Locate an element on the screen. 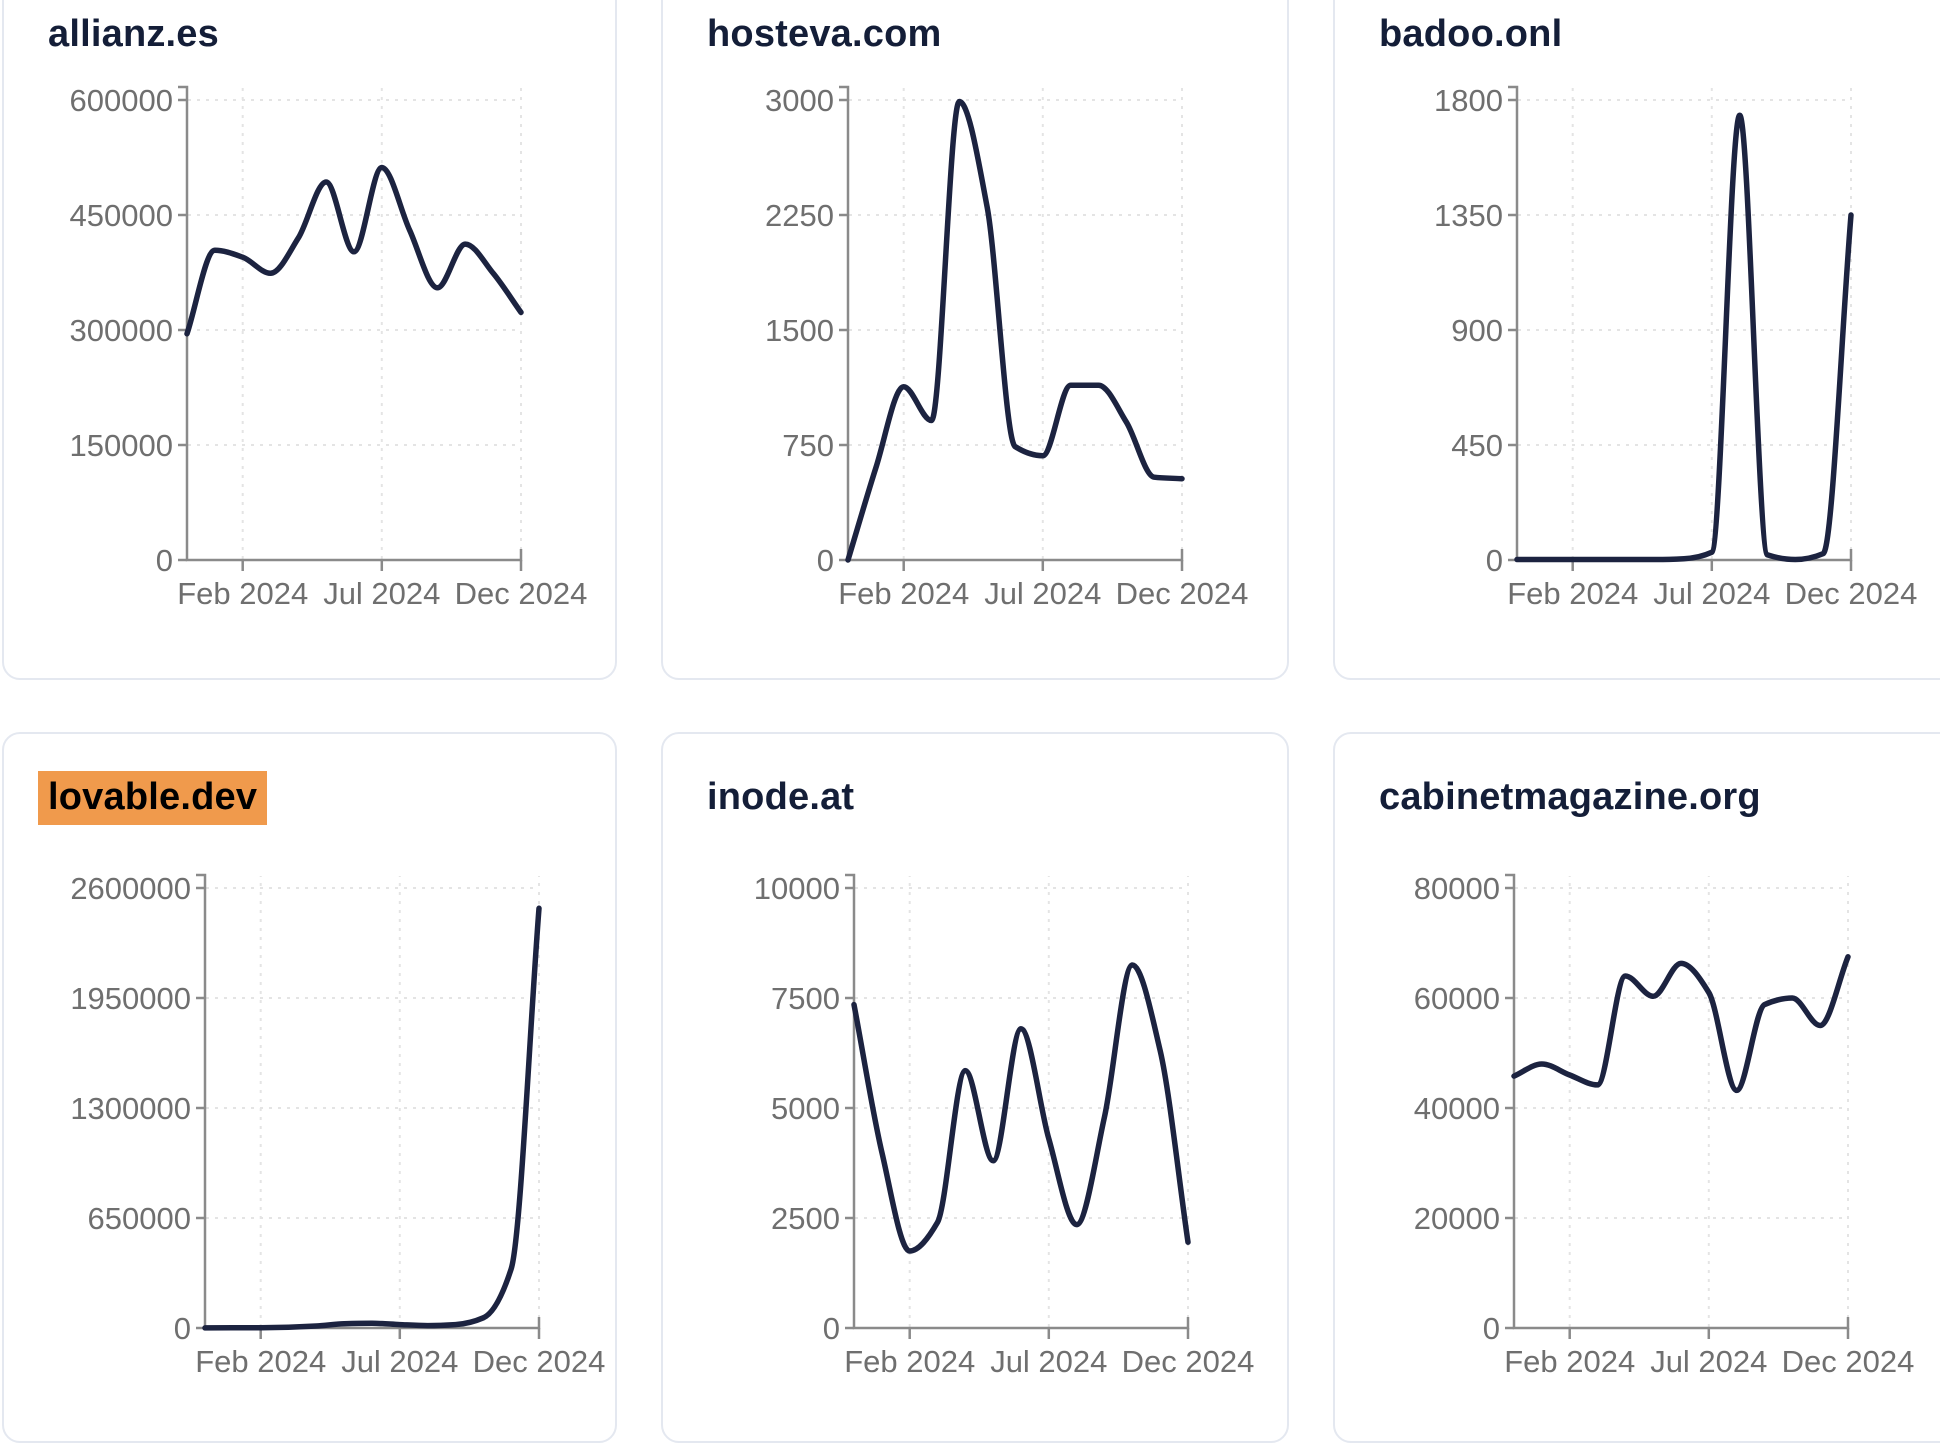 Image resolution: width=1940 pixels, height=1452 pixels. y-axis-labels: 0 2500 5000 7500 10000 is located at coordinates (797, 1108).